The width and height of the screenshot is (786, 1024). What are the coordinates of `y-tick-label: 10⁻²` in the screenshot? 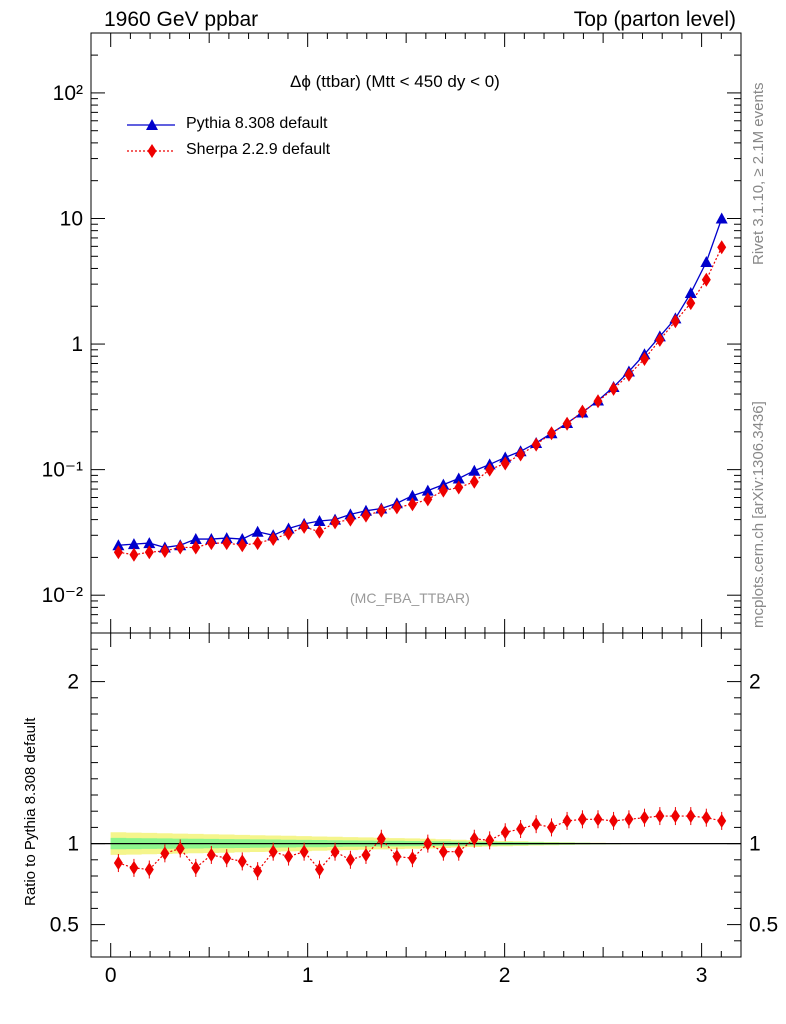 It's located at (62, 595).